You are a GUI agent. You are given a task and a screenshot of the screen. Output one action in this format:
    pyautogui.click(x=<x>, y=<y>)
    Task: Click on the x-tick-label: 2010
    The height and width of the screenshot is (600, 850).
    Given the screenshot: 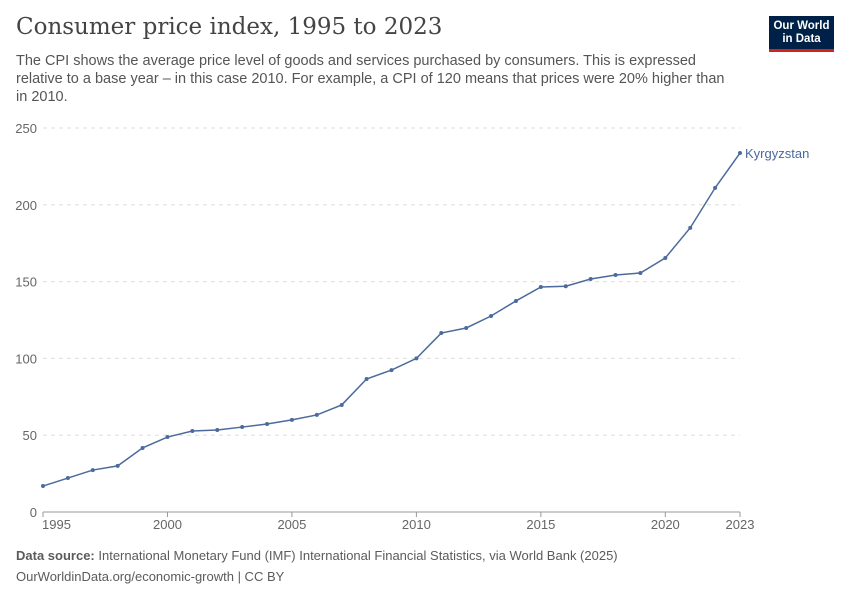 What is the action you would take?
    pyautogui.click(x=416, y=524)
    